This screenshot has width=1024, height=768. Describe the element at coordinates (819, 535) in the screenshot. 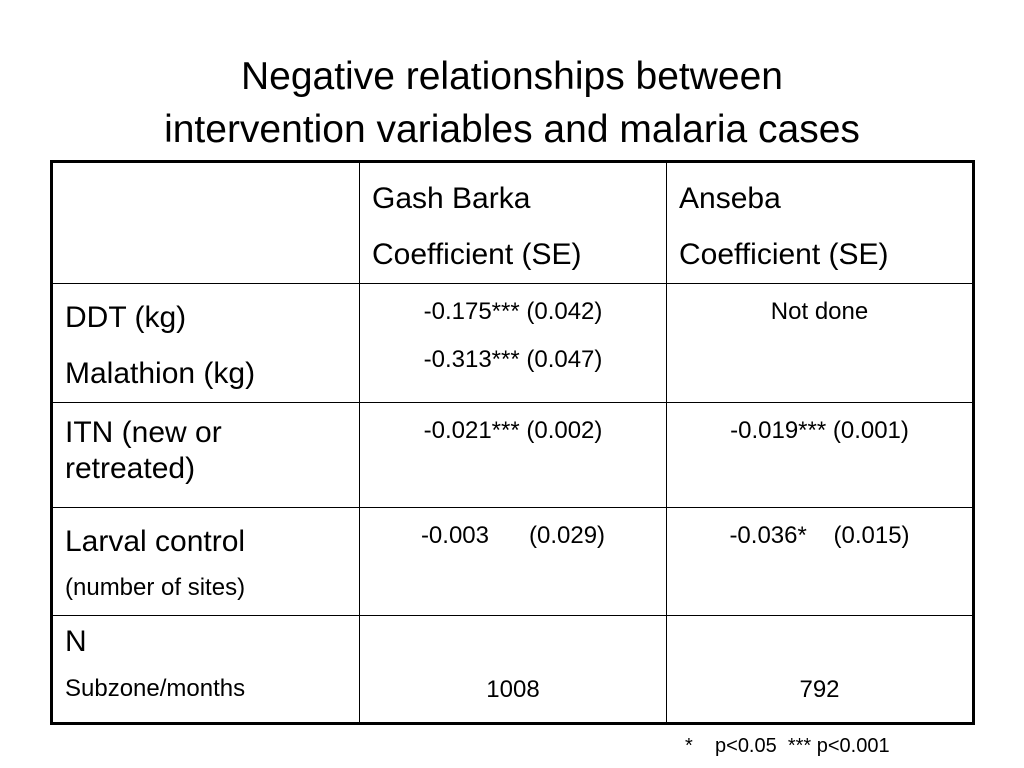

I see `value-line: -0.036* (0.015)` at that location.